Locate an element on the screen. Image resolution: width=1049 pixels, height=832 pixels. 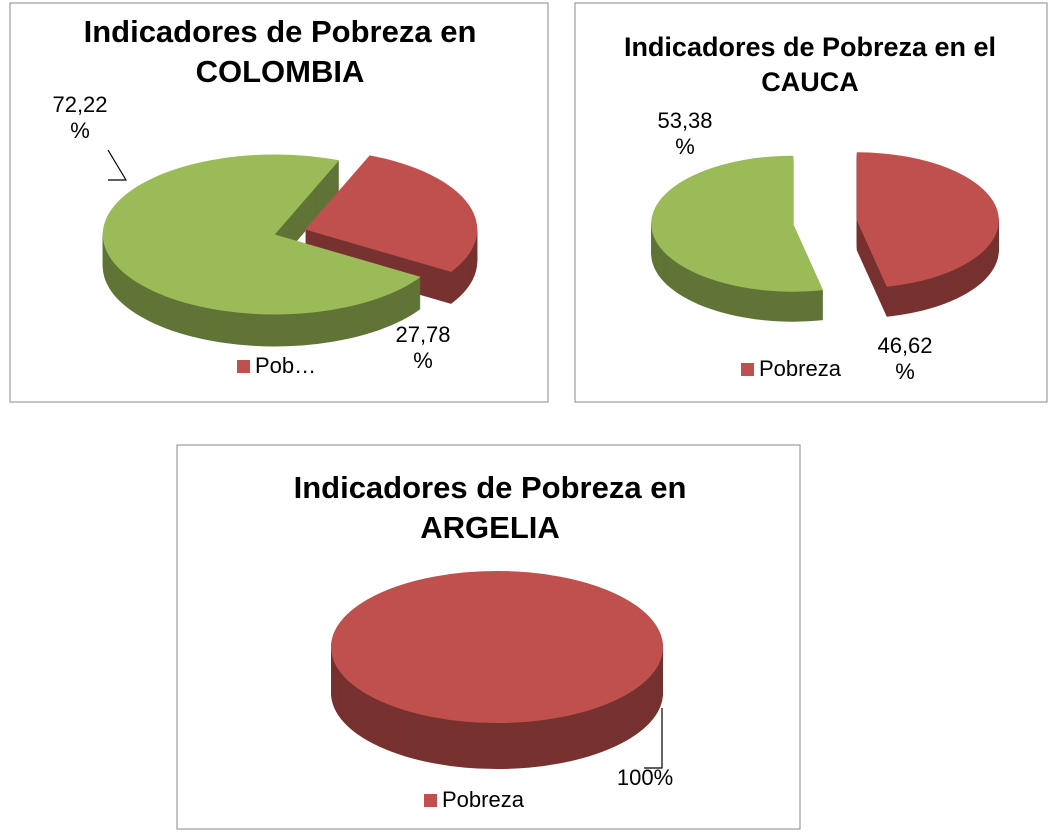
chart-title: Indicadores de Pobreza en el CAUCA is located at coordinates (810, 65).